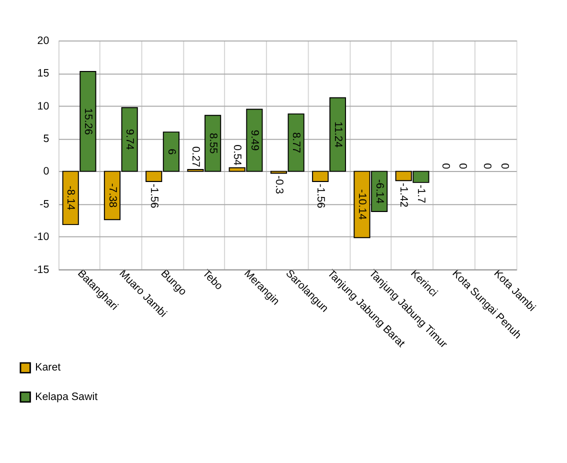 This screenshot has width=567, height=463. I want to click on legend-label: Kelapa Sawit, so click(66, 396).